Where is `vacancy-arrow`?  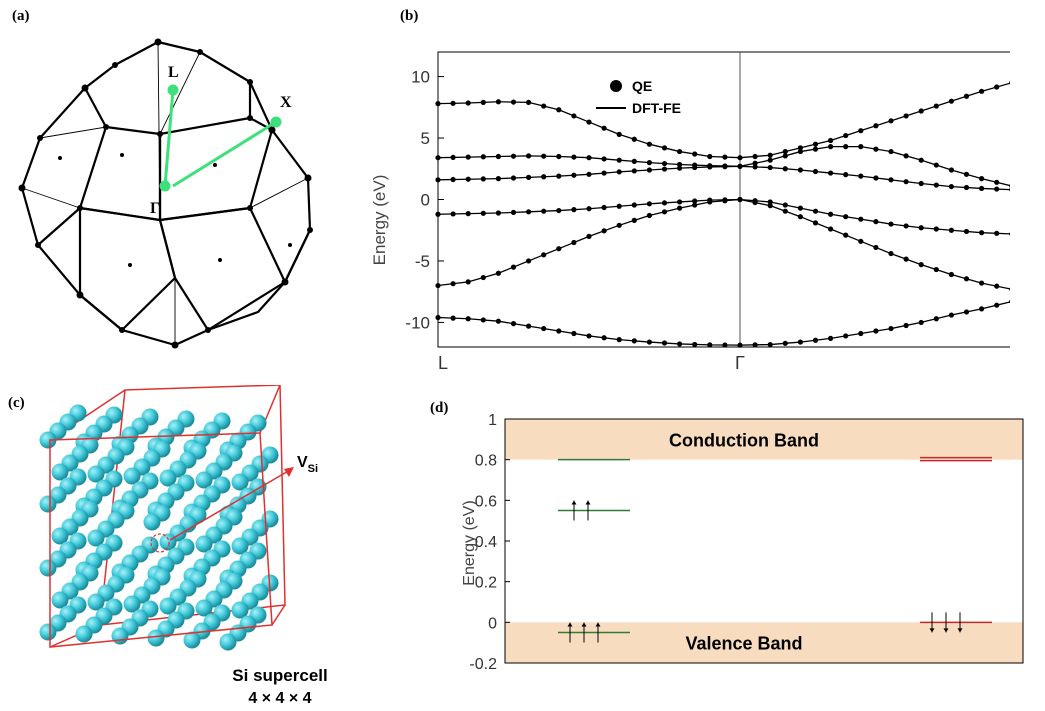
vacancy-arrow is located at coordinates (230, 505).